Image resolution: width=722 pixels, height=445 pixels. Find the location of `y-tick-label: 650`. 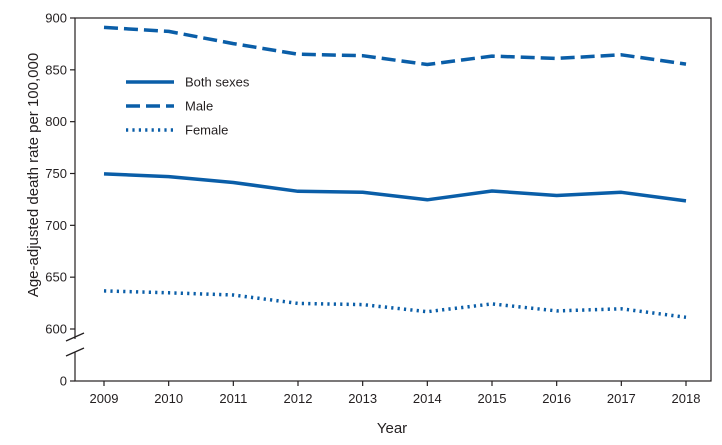

y-tick-label: 650 is located at coordinates (56, 277).